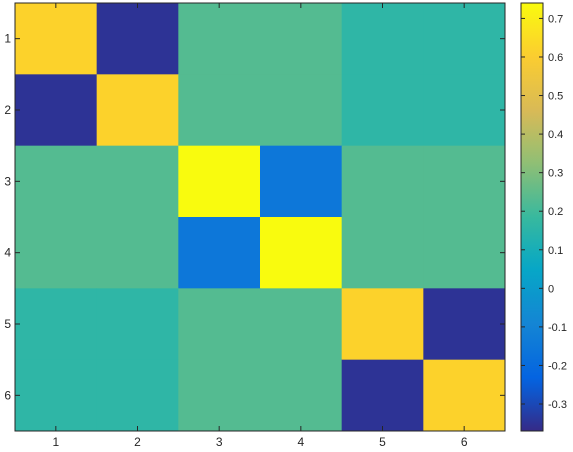 Image resolution: width=573 pixels, height=452 pixels. Describe the element at coordinates (137, 442) in the screenshot. I see `x-tick-label: 2` at that location.